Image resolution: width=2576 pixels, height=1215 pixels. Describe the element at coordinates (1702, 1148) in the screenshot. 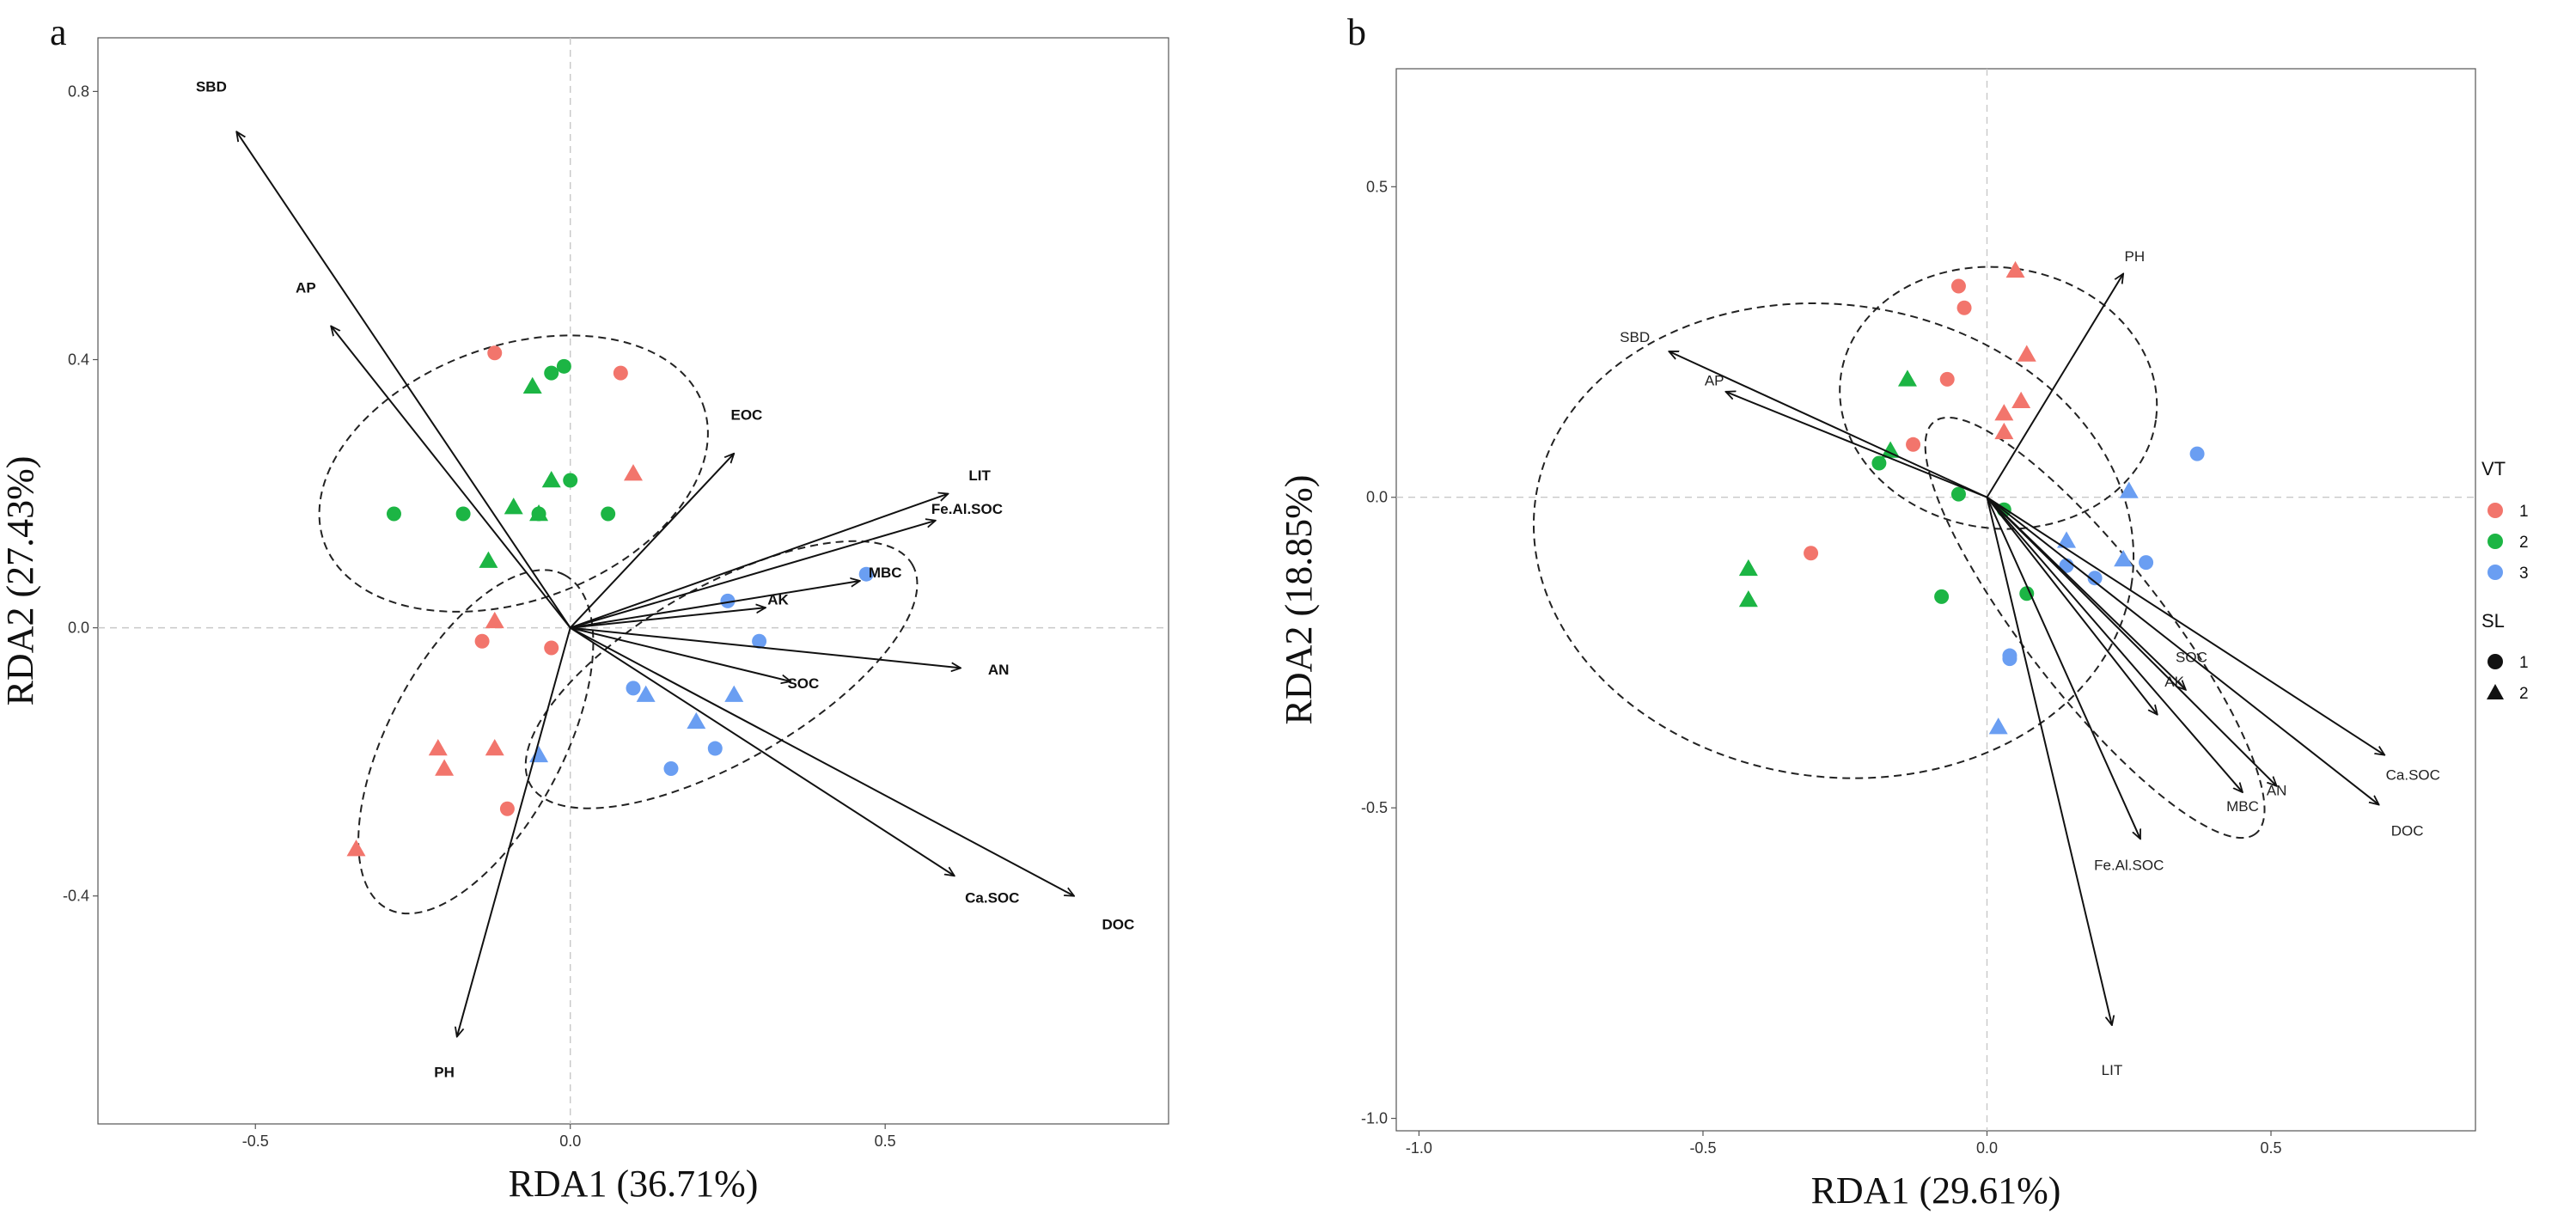

I see `panel-b-x-tick-label: -0.5` at that location.